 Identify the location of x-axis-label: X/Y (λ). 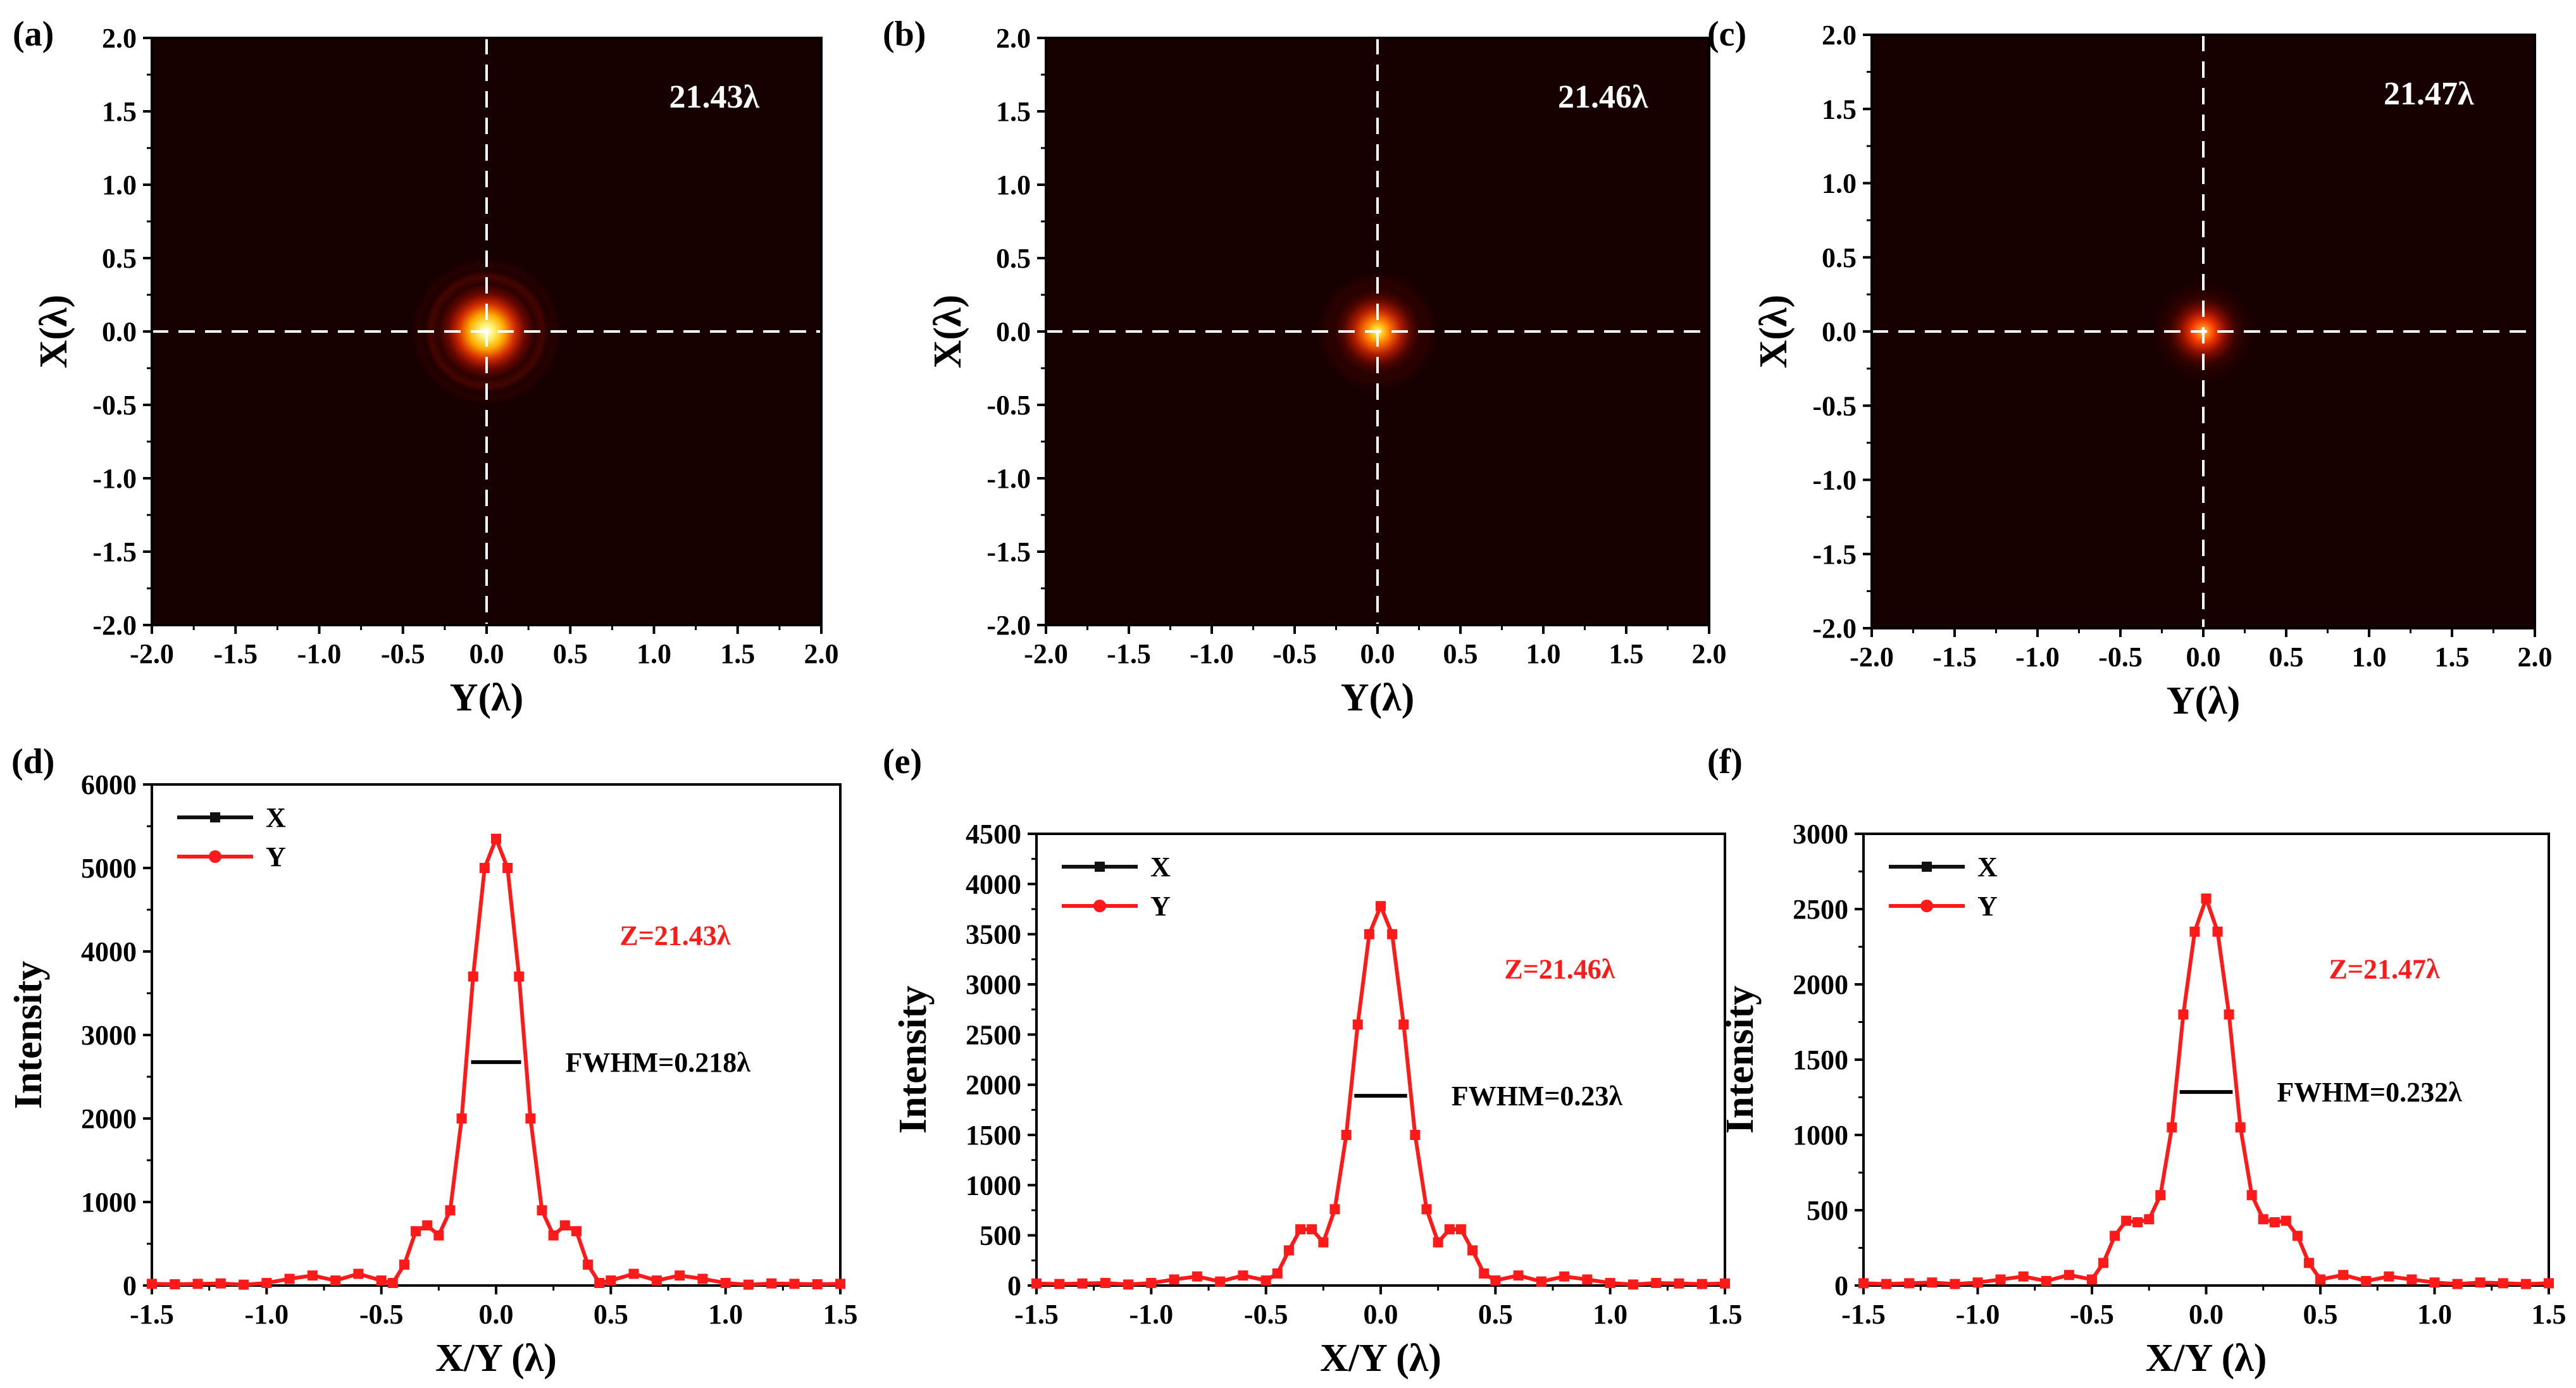
(2206, 1358).